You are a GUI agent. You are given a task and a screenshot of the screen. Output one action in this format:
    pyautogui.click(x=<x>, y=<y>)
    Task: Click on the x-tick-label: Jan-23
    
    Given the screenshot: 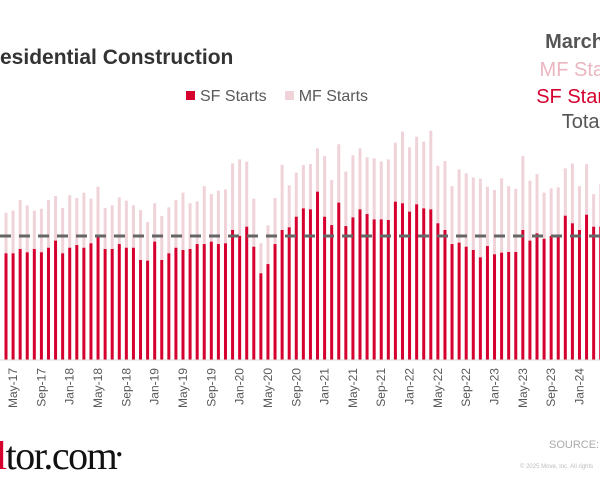 What is the action you would take?
    pyautogui.click(x=495, y=386)
    